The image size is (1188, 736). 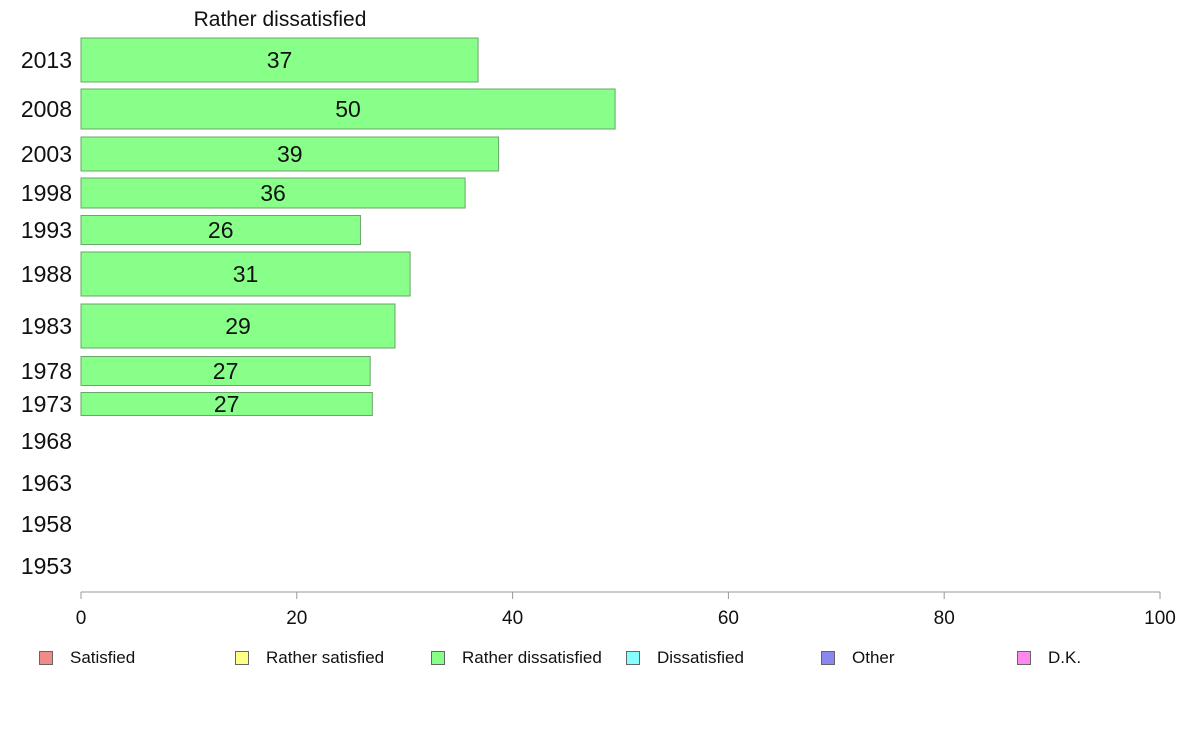 What do you see at coordinates (46, 371) in the screenshot?
I see `y-tick-label: 1978` at bounding box center [46, 371].